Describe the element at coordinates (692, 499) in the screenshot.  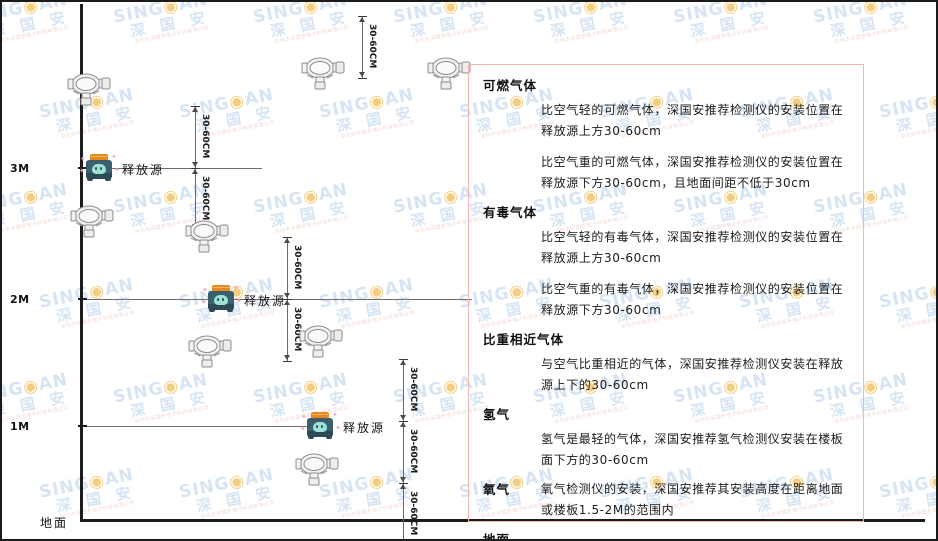
I see `section-paragraph: 氧气检测仪的安装，深国安推荐其安装高度在距离地面或楼板1.5-2M的范围内` at that location.